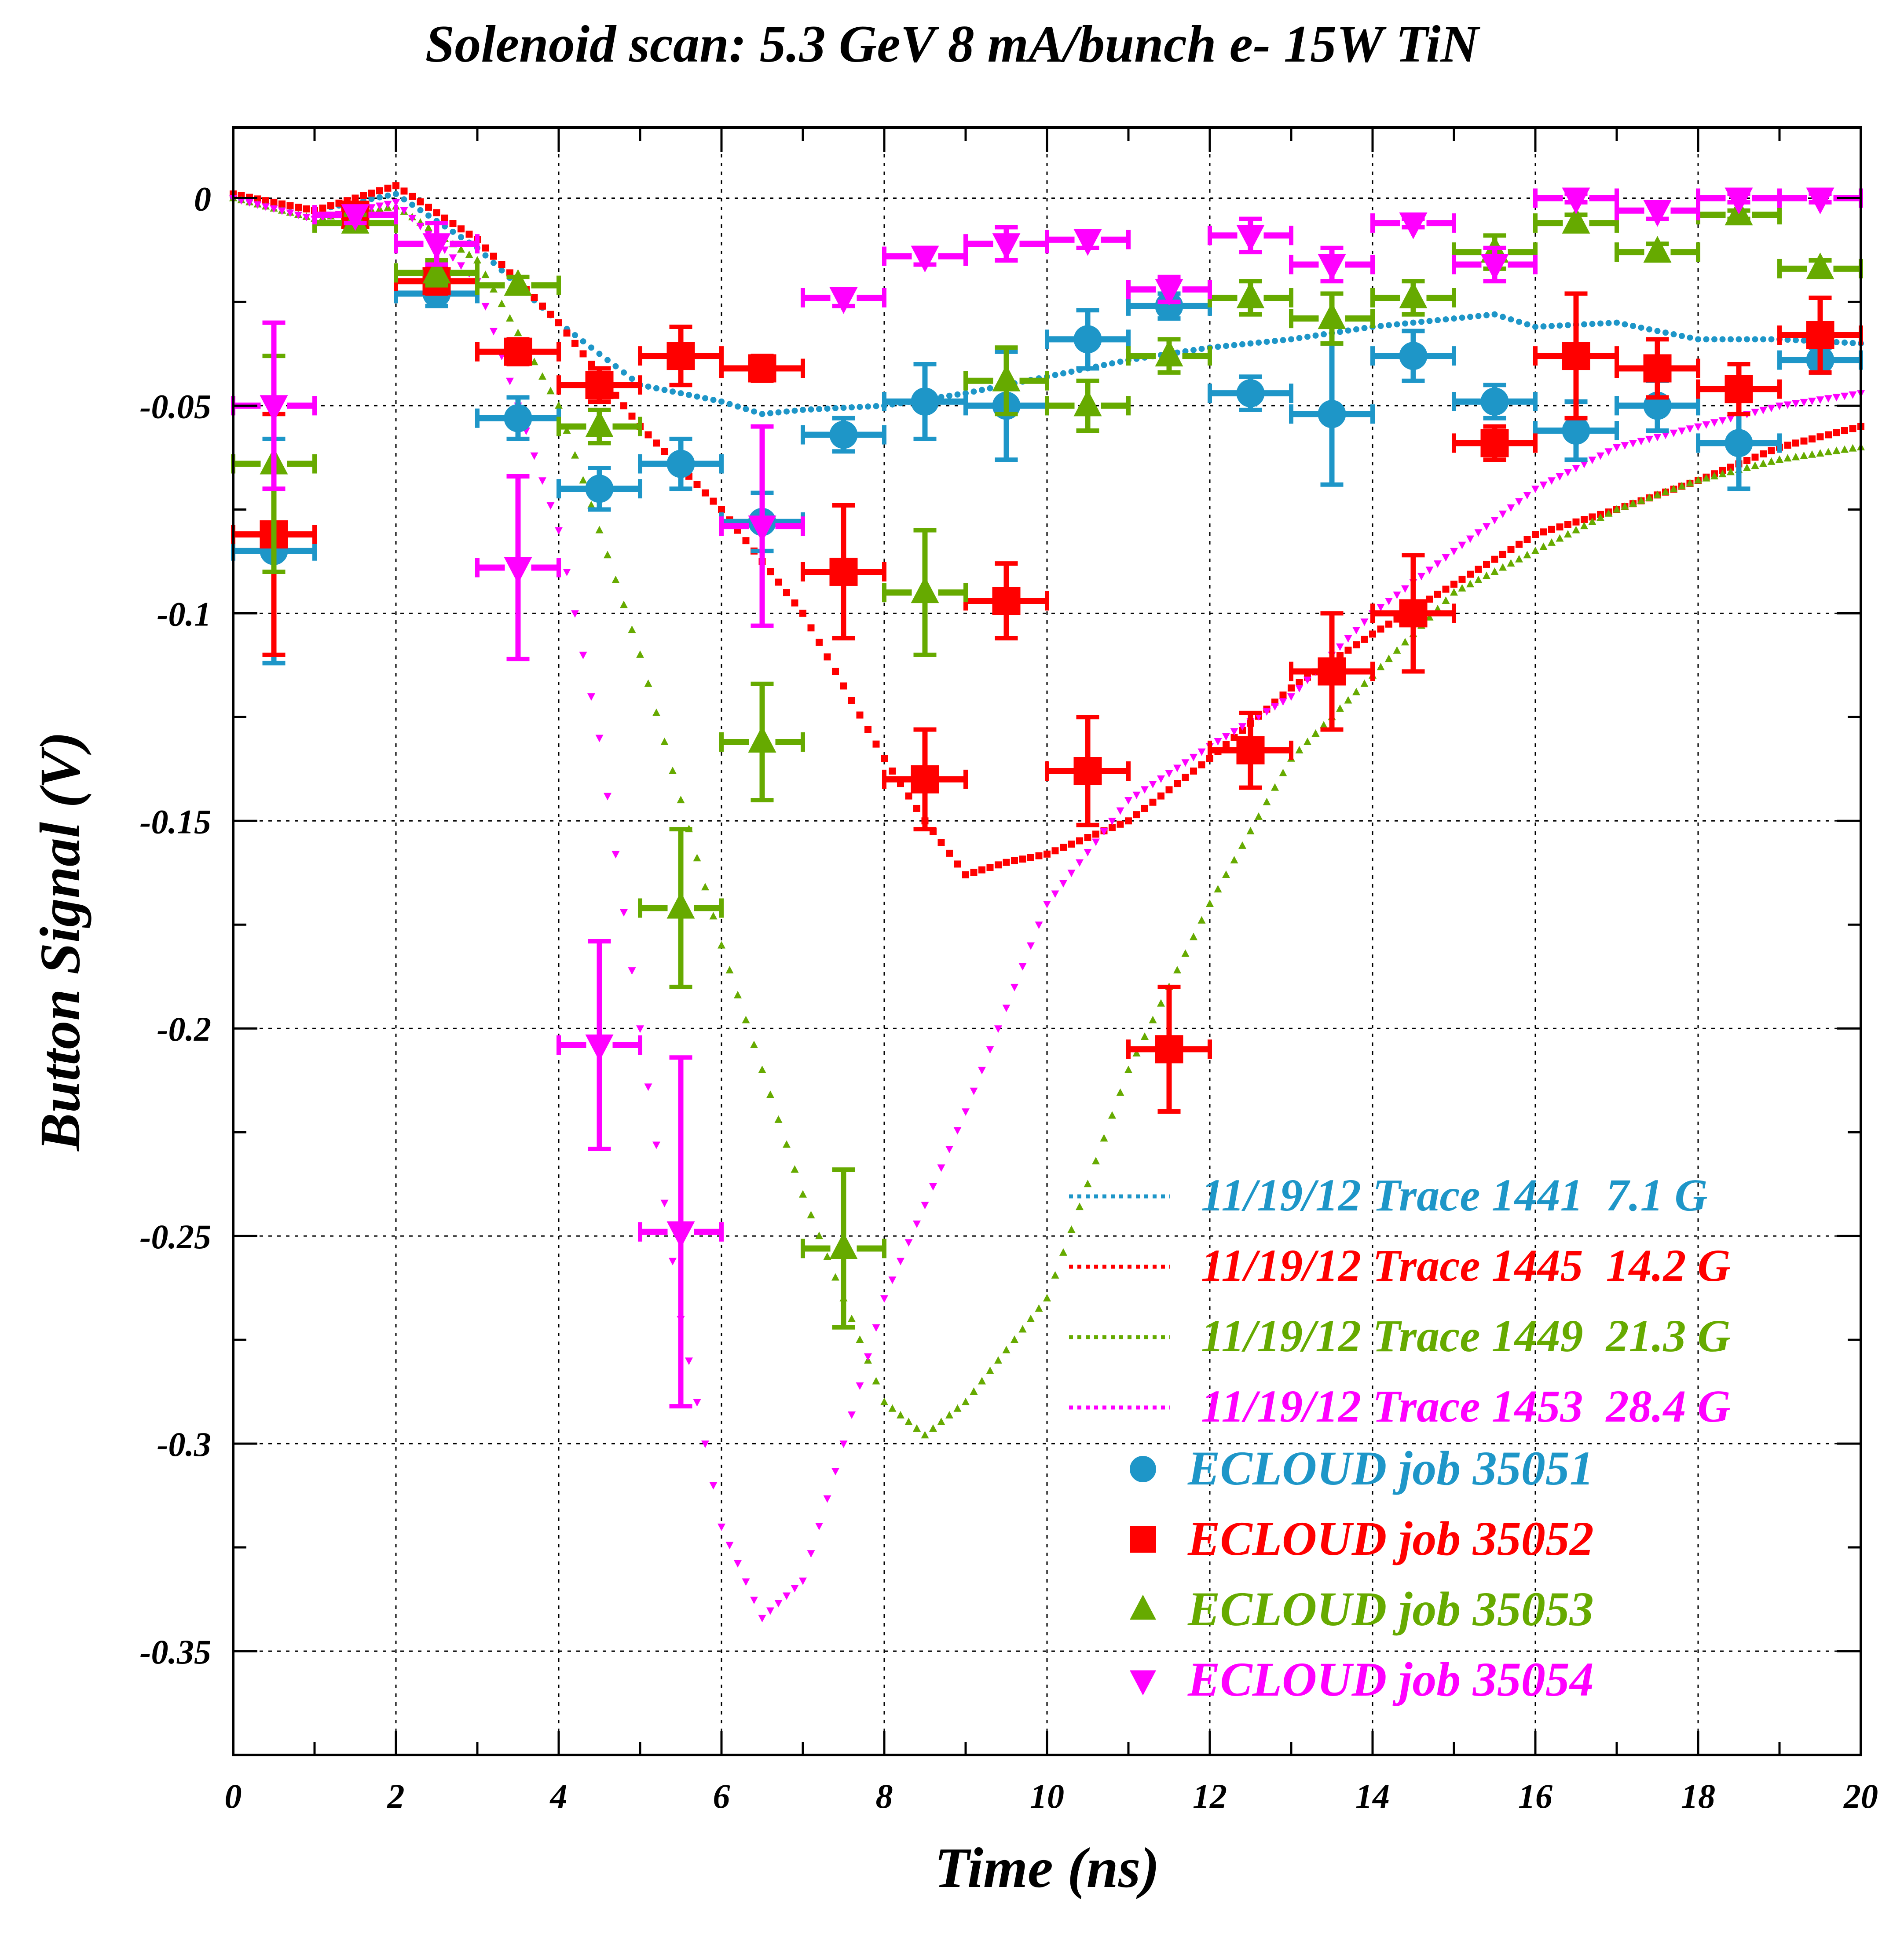 Image resolution: width=1904 pixels, height=1934 pixels. I want to click on y-tick-label: -0.25, so click(175, 1237).